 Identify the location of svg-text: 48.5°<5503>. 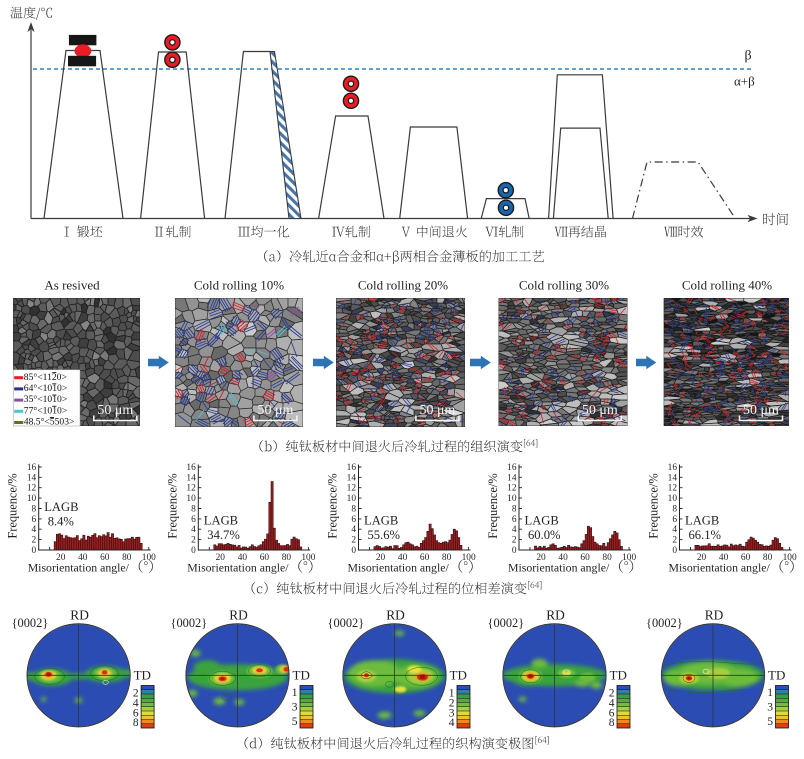
(49, 422).